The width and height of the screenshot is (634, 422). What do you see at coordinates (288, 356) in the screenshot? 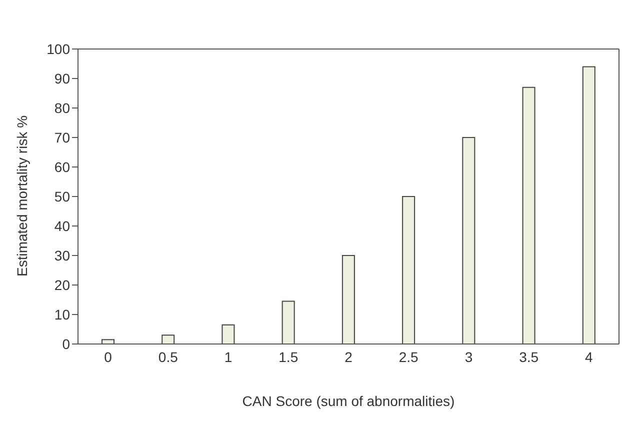
I see `x-tick-label: 1.5` at bounding box center [288, 356].